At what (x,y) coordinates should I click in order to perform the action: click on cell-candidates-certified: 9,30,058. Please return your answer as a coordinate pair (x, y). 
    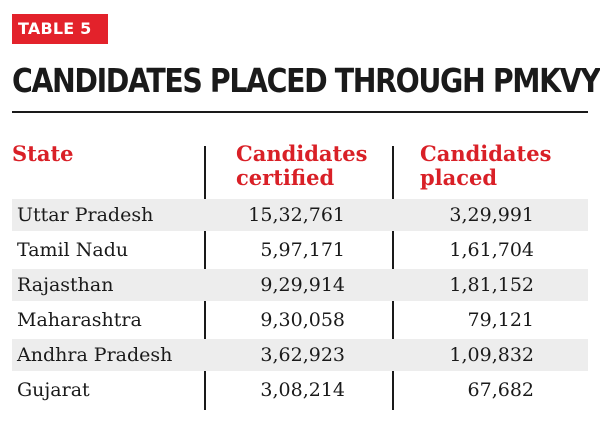
    Looking at the image, I should click on (302, 320).